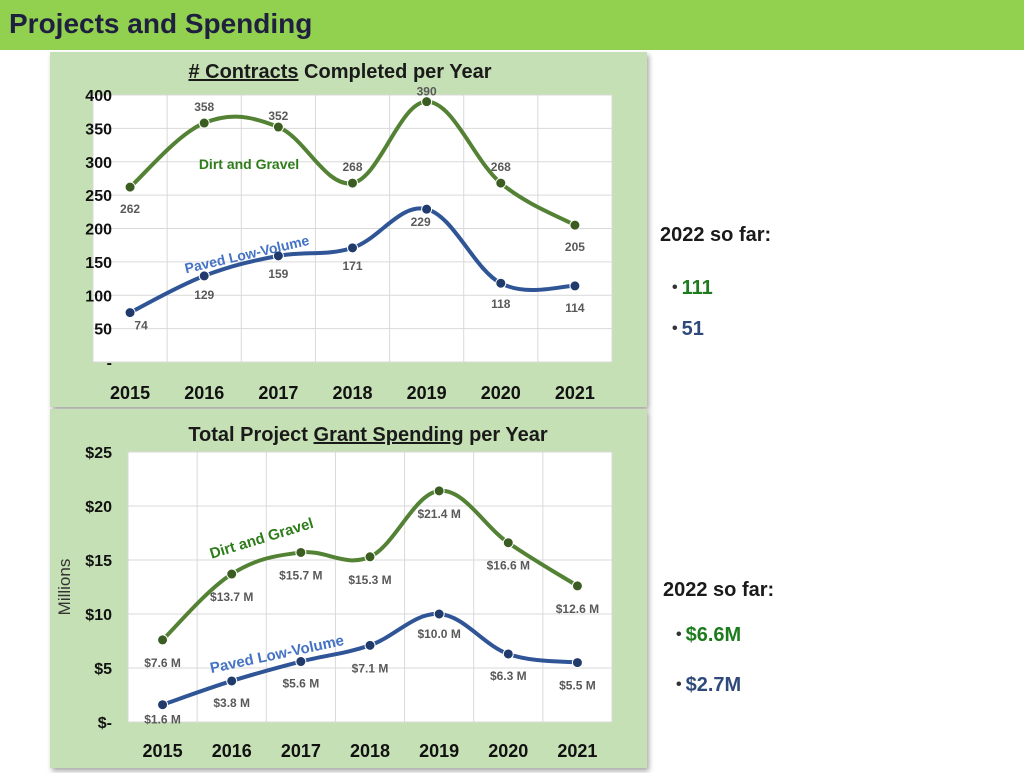 The width and height of the screenshot is (1024, 773). Describe the element at coordinates (103, 669) in the screenshot. I see `y-tick-label: $5` at that location.